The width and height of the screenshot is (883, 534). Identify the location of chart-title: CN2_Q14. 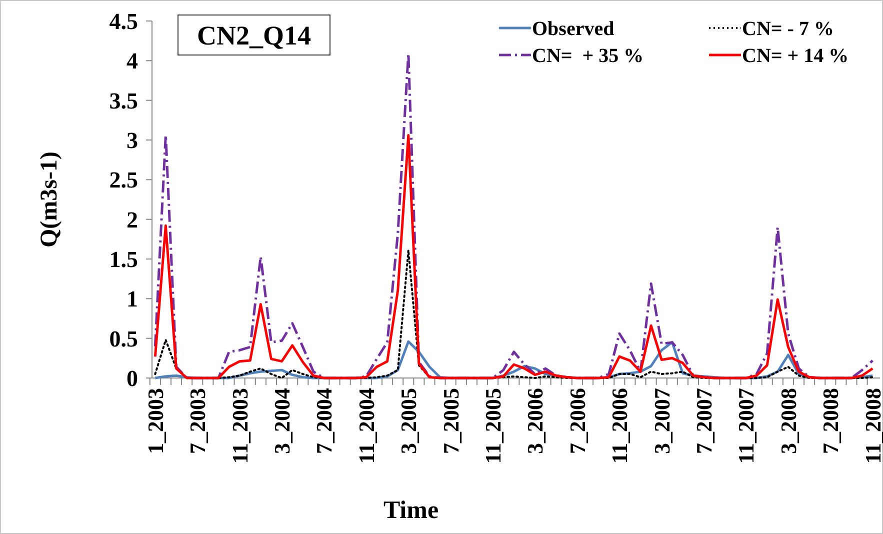
(254, 35).